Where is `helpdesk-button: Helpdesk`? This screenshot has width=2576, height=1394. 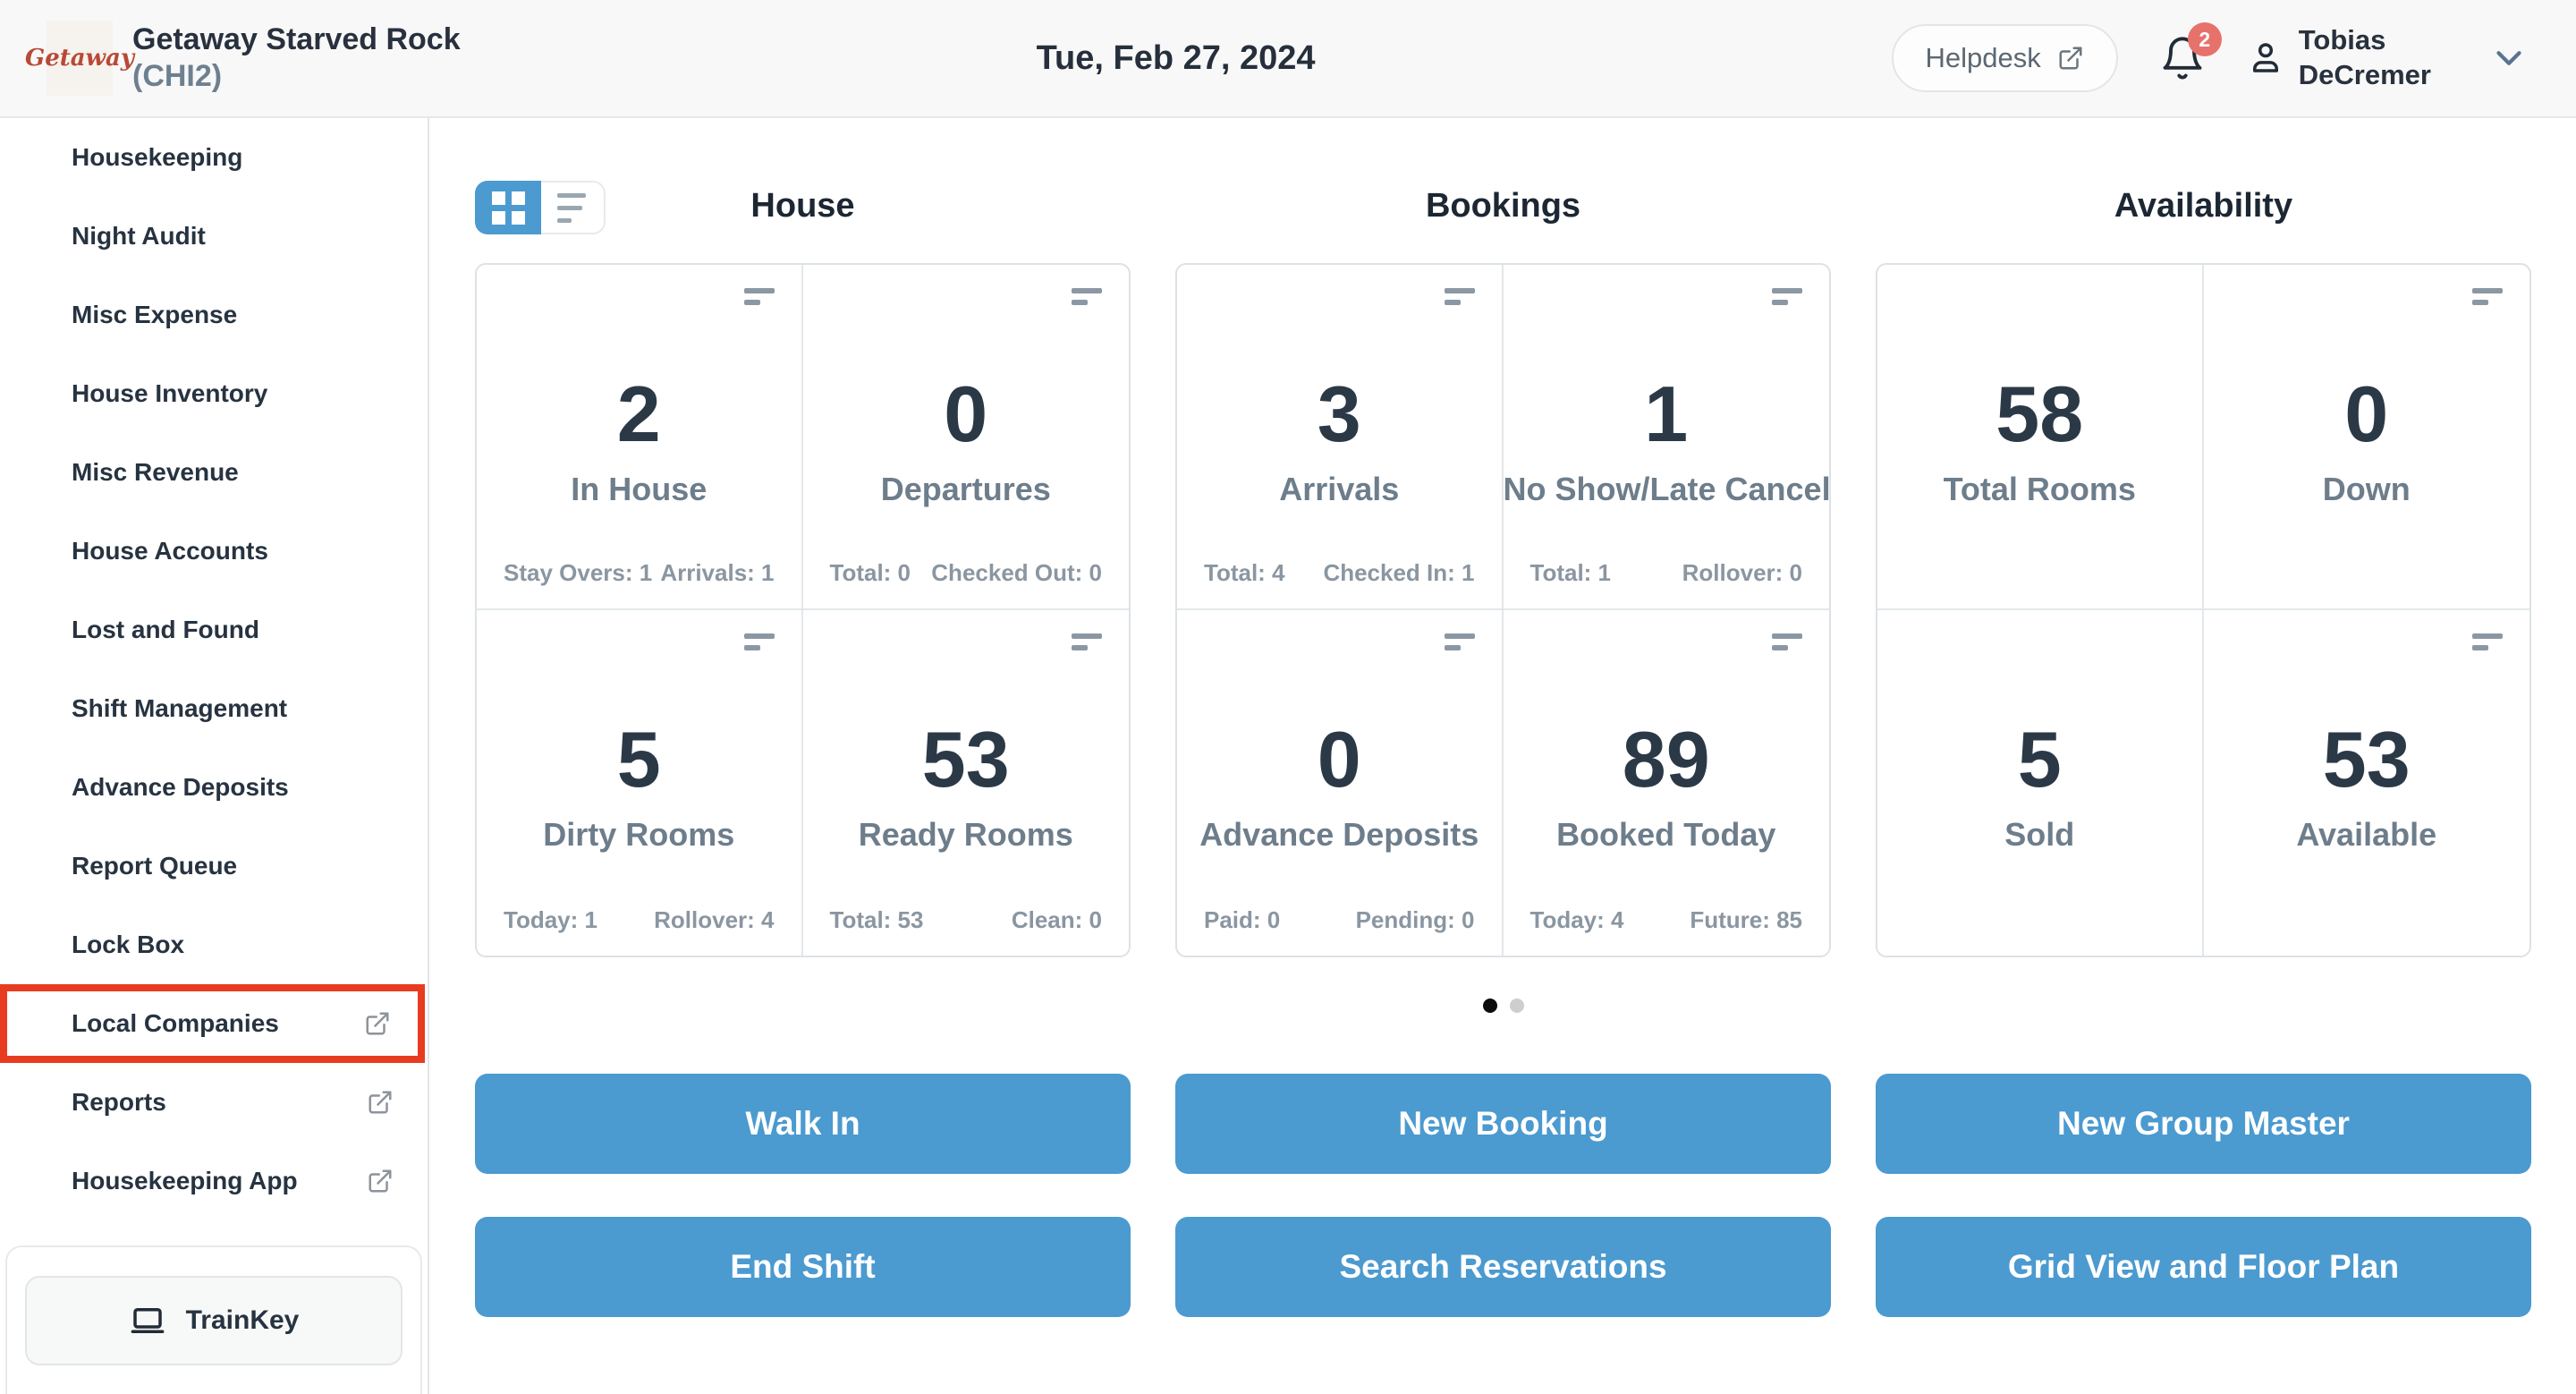
helpdesk-button: Helpdesk is located at coordinates (2004, 58).